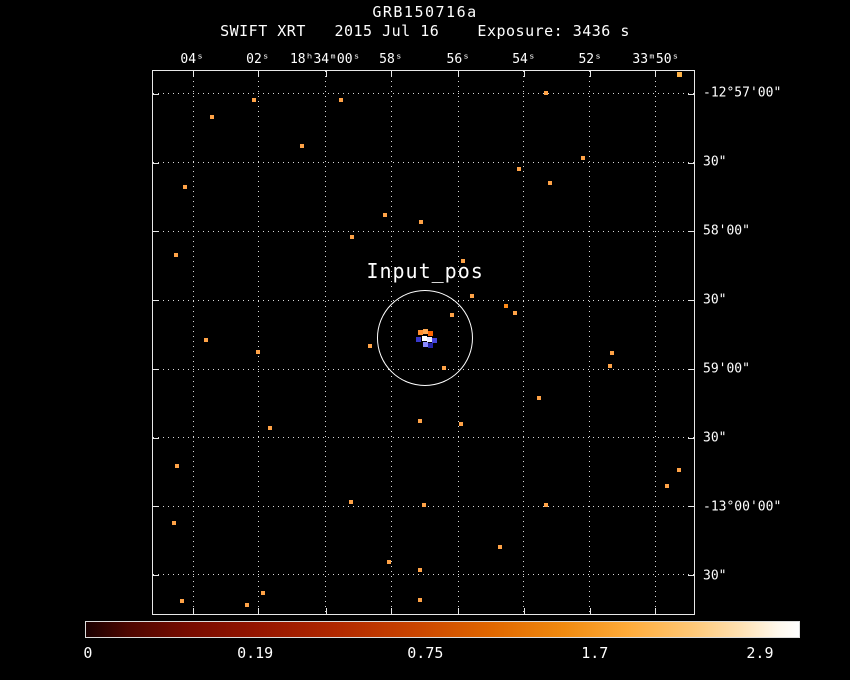 This screenshot has width=850, height=680. I want to click on ra-tick-label: 56ˢ, so click(458, 59).